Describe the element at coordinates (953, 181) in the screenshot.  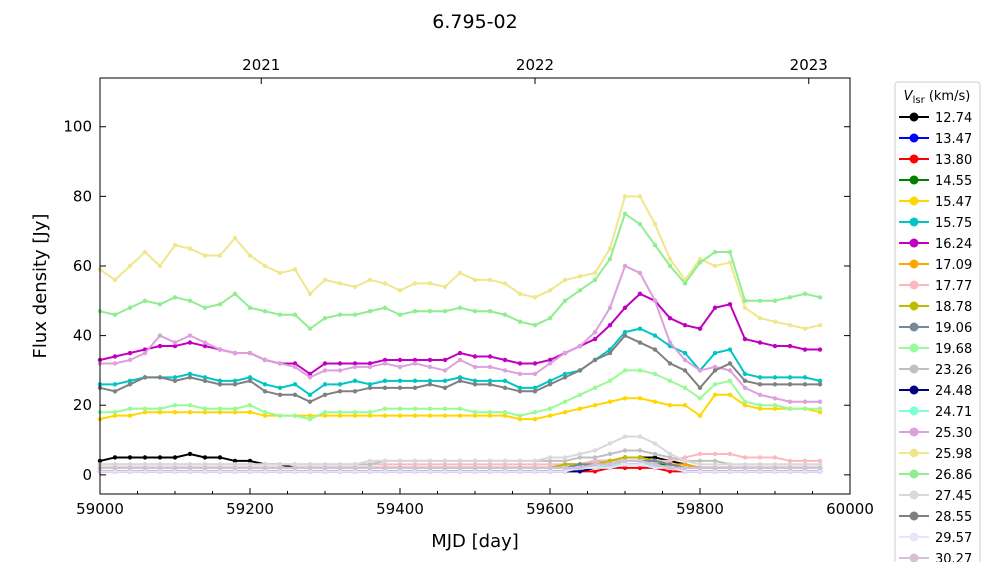
I see `legend-label: 14.55` at that location.